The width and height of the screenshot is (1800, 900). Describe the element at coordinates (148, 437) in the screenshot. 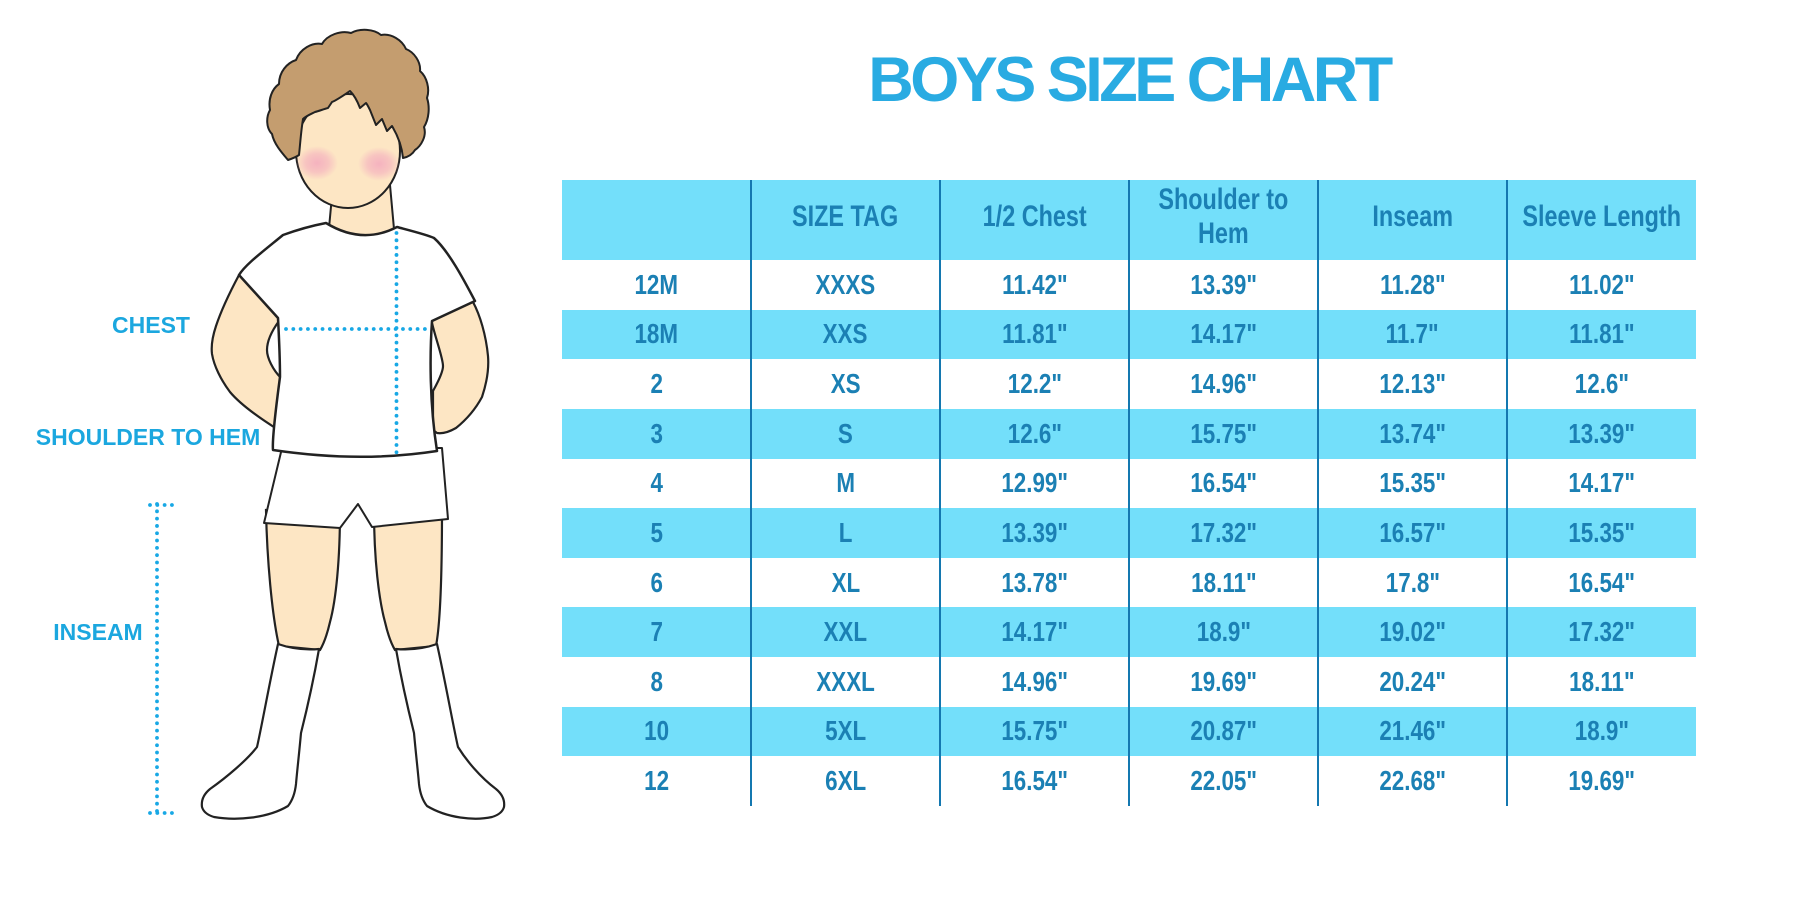

I see `svg-text: SHOULDER TO HEM` at that location.